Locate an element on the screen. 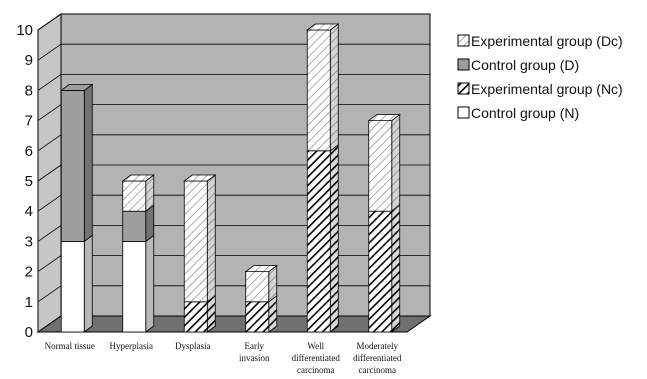 The image size is (647, 379). y-tick-label: 10 is located at coordinates (24, 30).